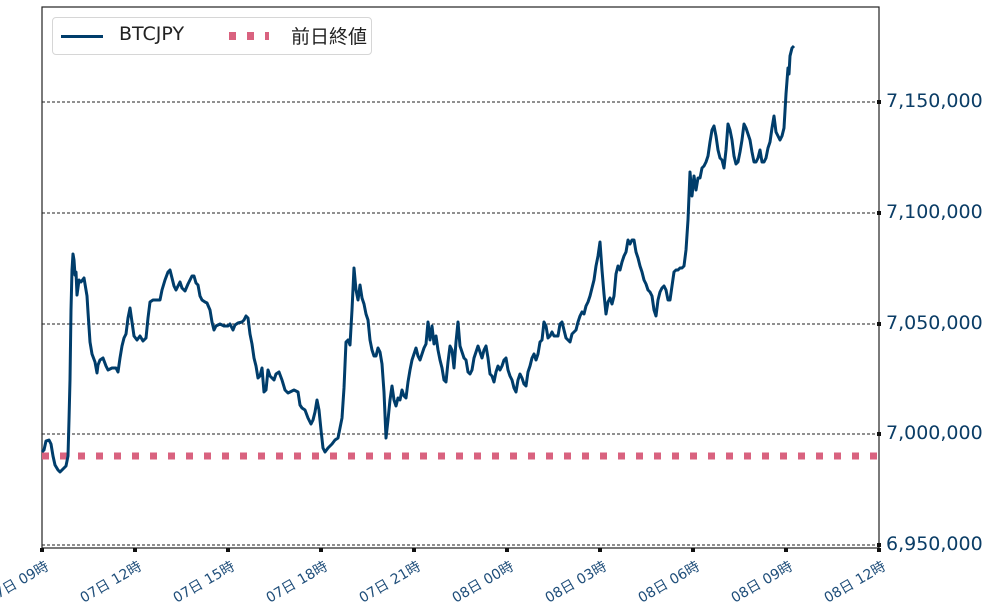 This screenshot has width=991, height=613. I want to click on previous-close-legend-dots-icon, so click(251, 36).